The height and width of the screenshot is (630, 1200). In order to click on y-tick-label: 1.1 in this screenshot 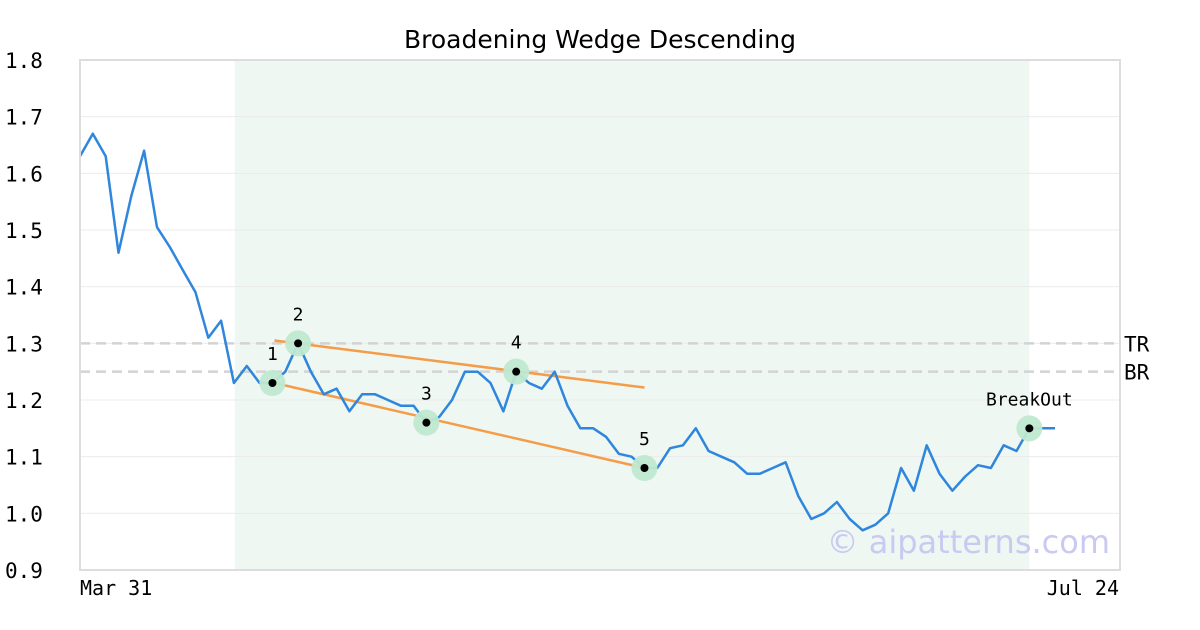, I will do `click(24, 458)`.